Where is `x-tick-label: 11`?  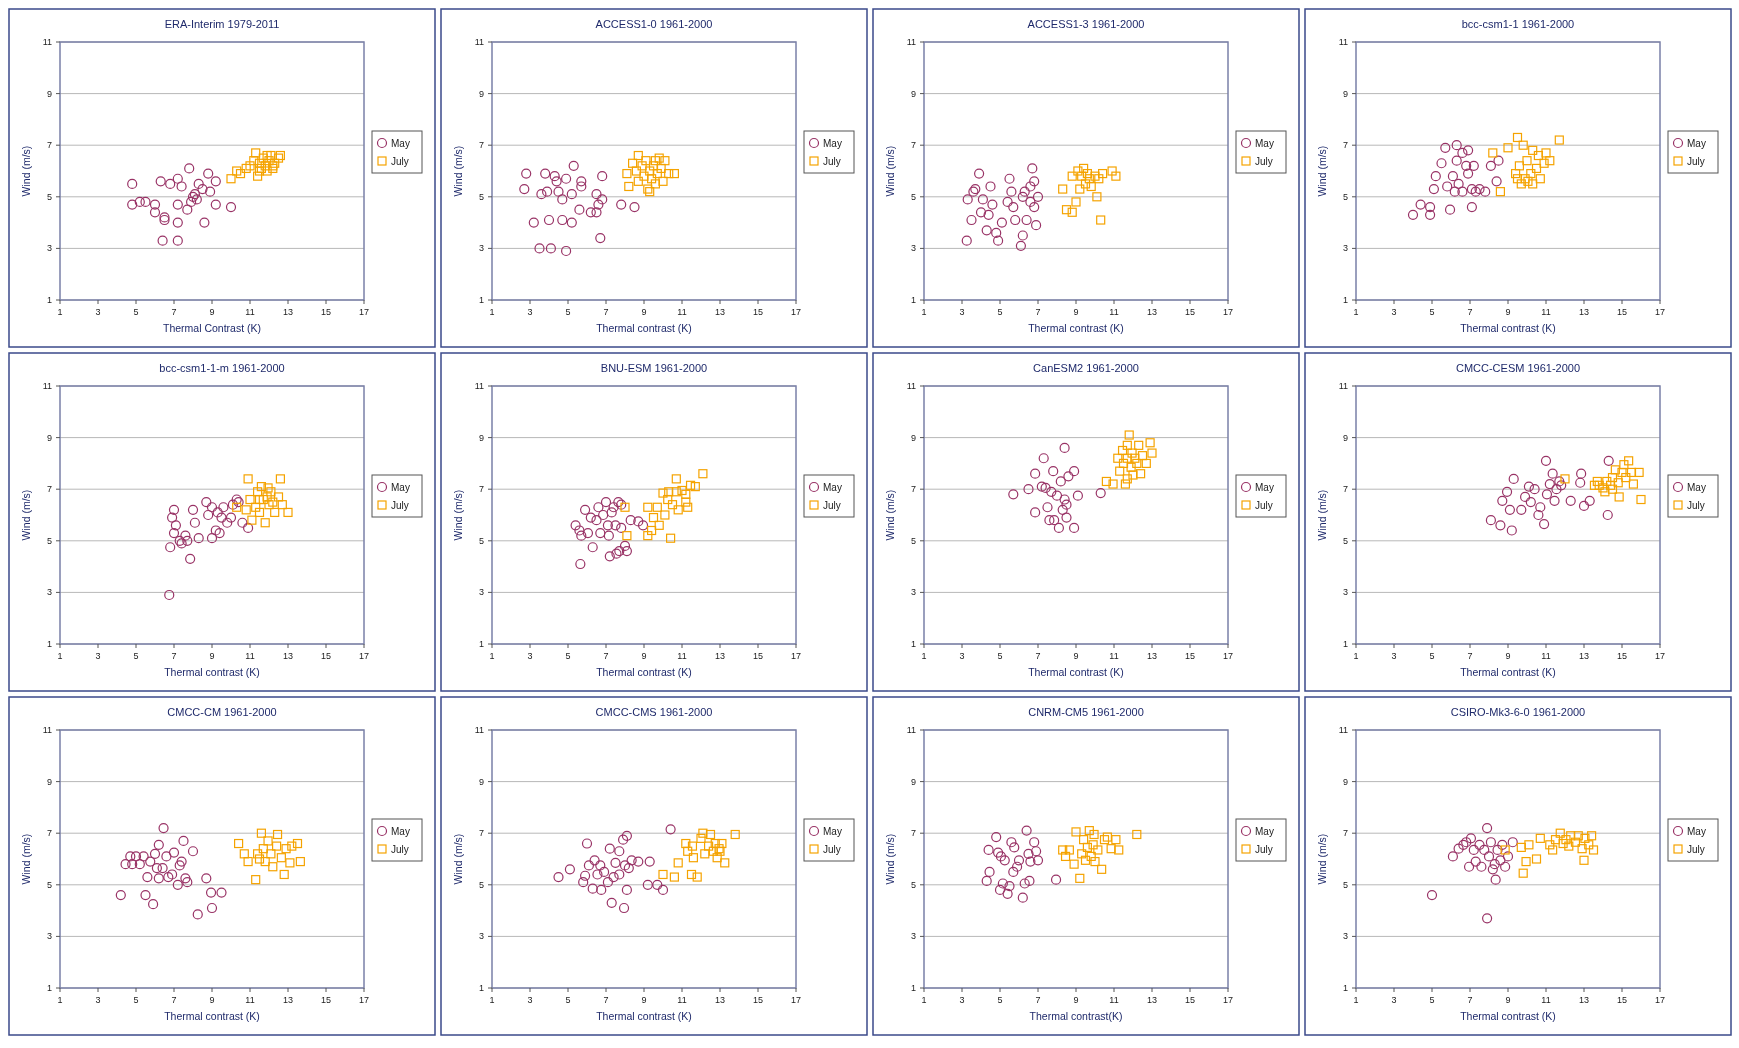
x-tick-label: 11 is located at coordinates (1114, 1000).